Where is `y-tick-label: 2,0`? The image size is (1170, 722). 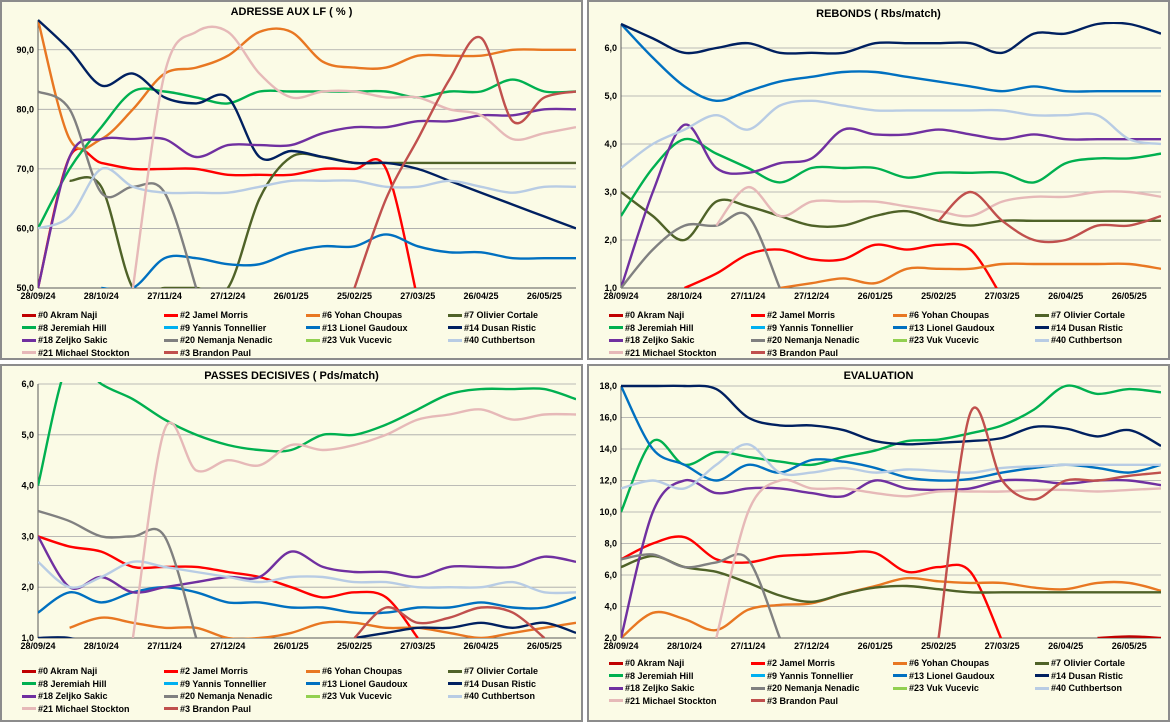 y-tick-label: 2,0 is located at coordinates (610, 240).